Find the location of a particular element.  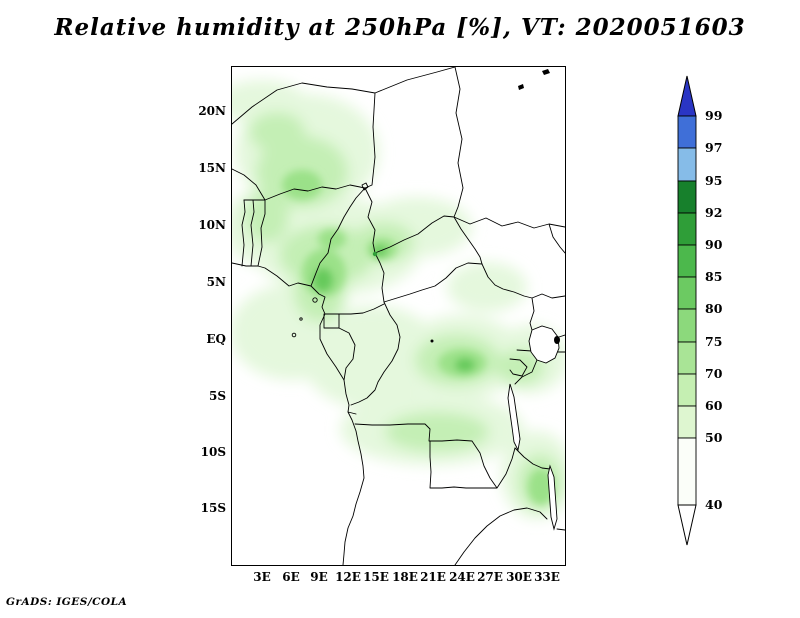

lon-tick-label: 3E is located at coordinates (262, 577).